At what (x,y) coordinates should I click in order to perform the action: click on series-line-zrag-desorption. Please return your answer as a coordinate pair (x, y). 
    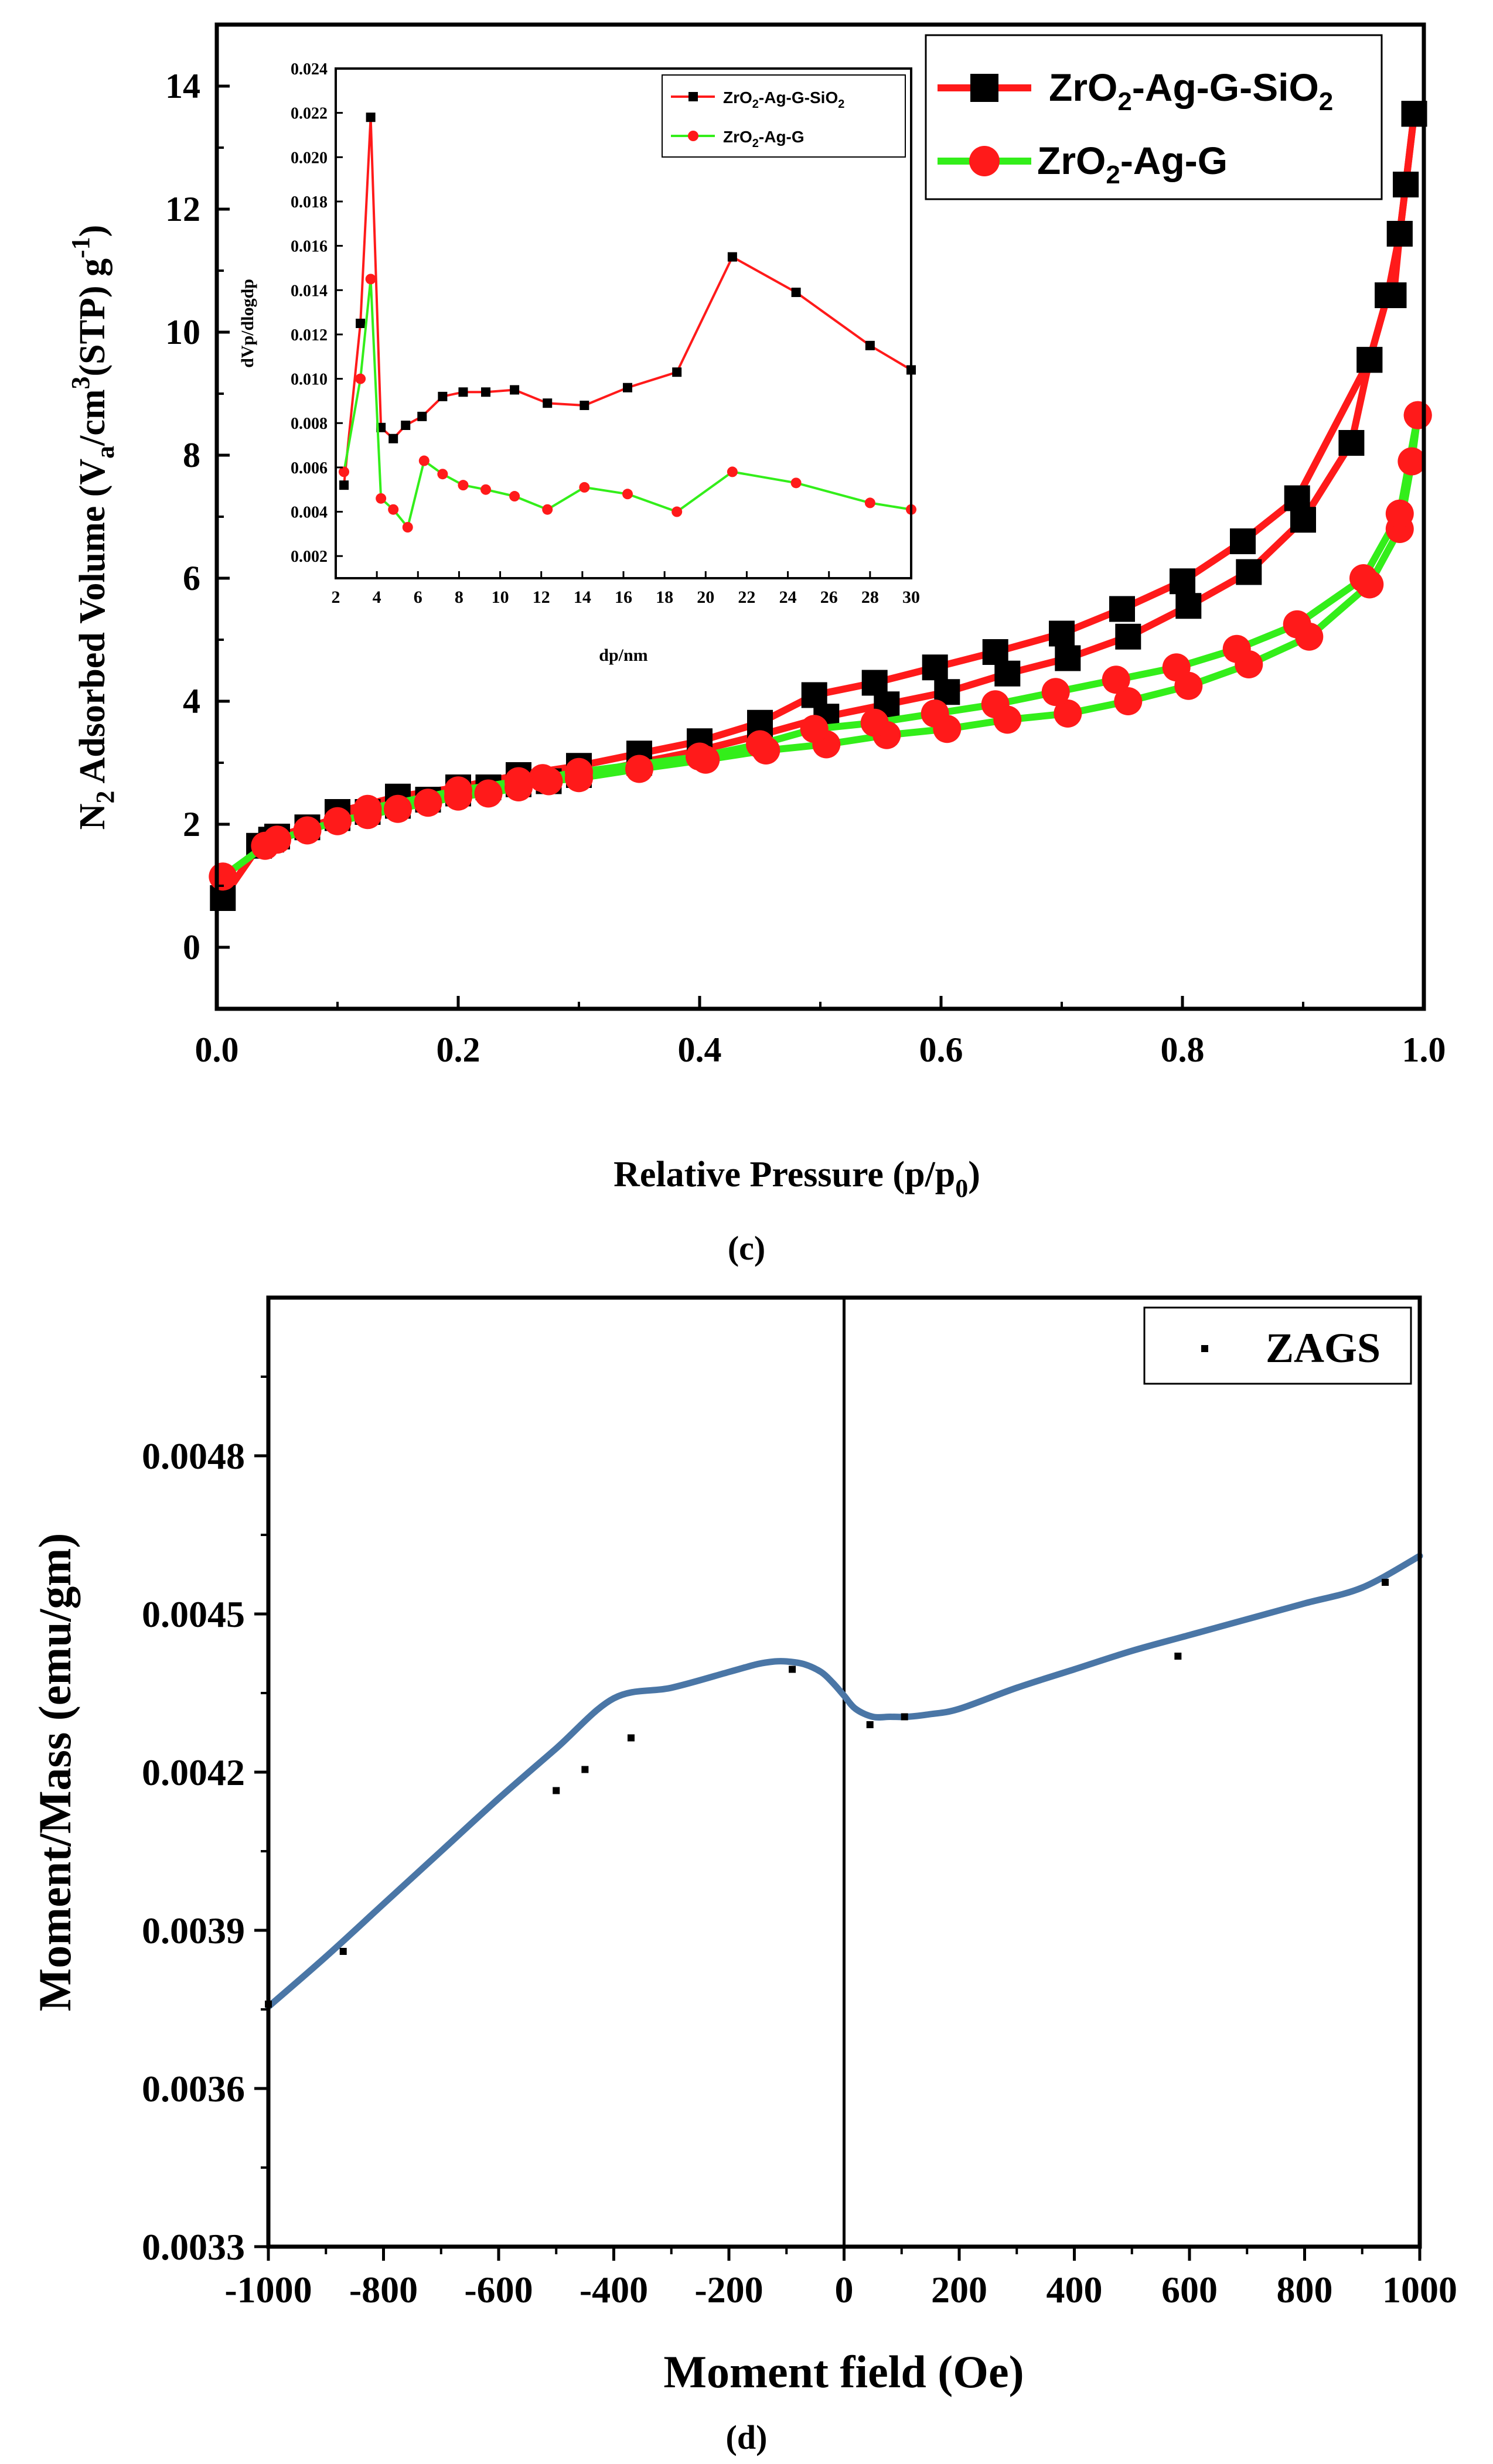
    Looking at the image, I should click on (894, 613).